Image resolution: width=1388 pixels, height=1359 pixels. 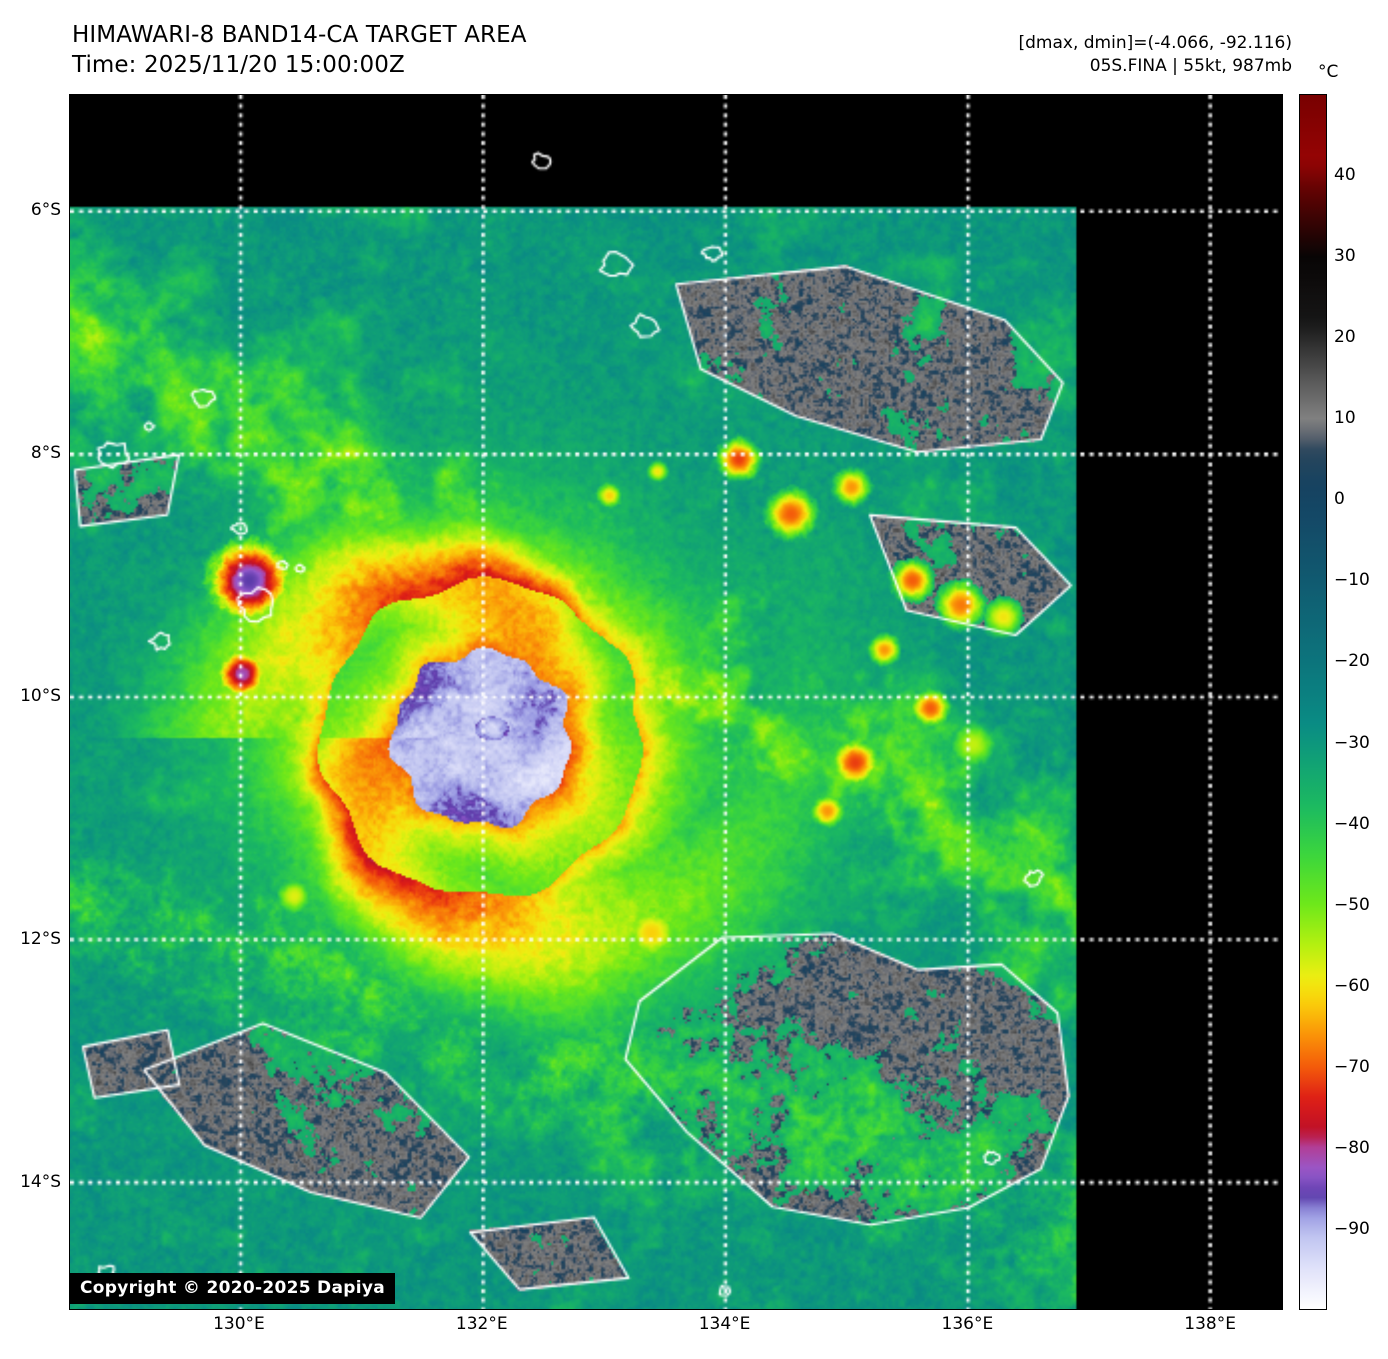 I want to click on colorbar-tick-0: 40, so click(x=1345, y=175).